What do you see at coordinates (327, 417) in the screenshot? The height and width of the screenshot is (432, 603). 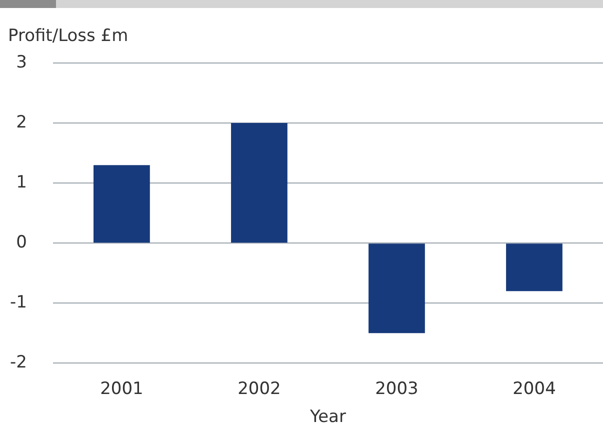 I see `x-axis-title: Year` at bounding box center [327, 417].